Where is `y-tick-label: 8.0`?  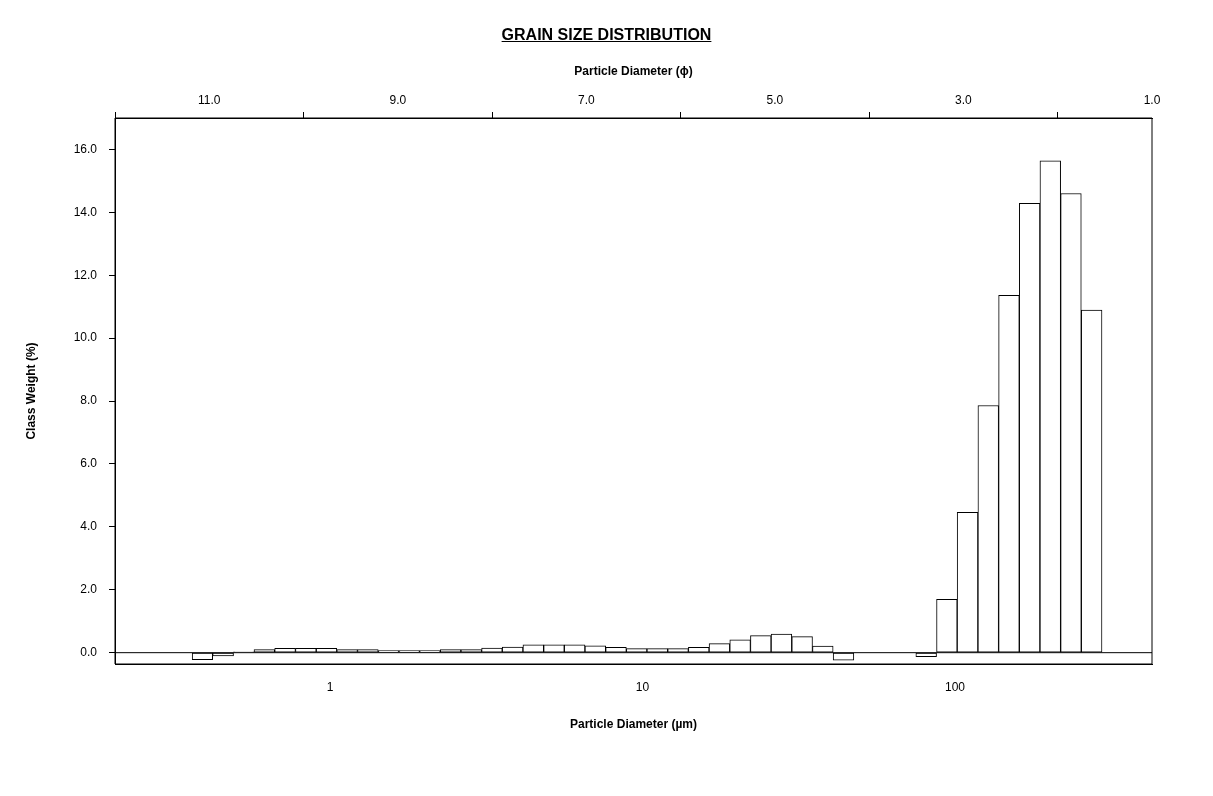
y-tick-label: 8.0 is located at coordinates (89, 400).